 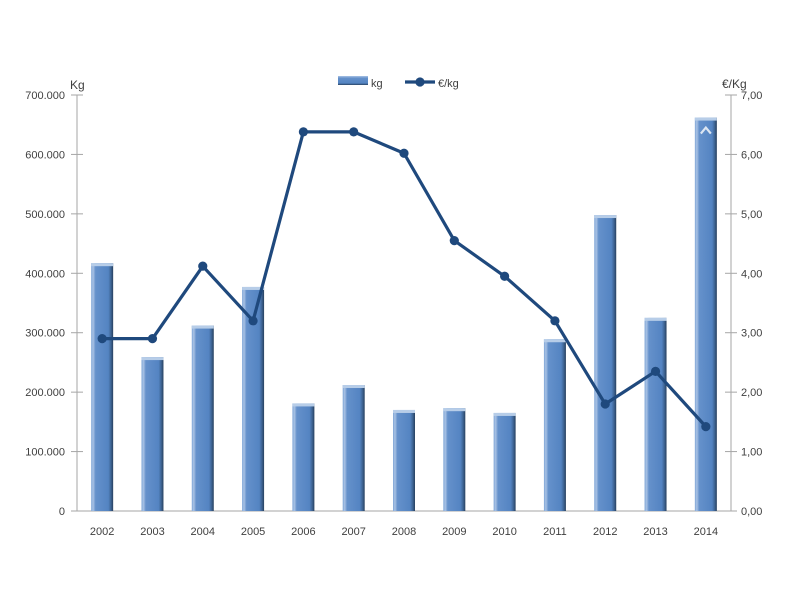 What do you see at coordinates (751, 215) in the screenshot?
I see `right-axis-tick-label: 5,00` at bounding box center [751, 215].